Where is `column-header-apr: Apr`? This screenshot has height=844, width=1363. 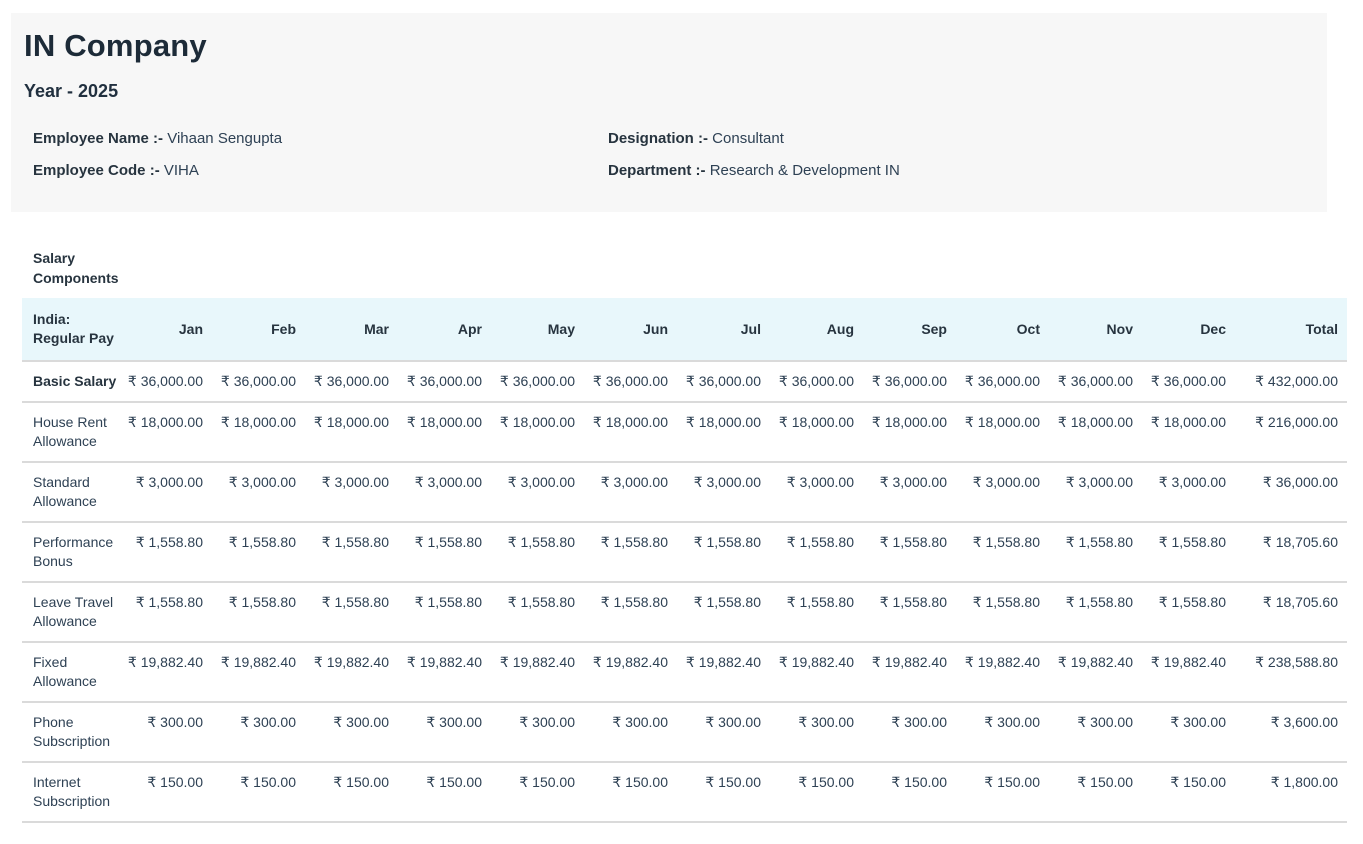 column-header-apr: Apr is located at coordinates (444, 330).